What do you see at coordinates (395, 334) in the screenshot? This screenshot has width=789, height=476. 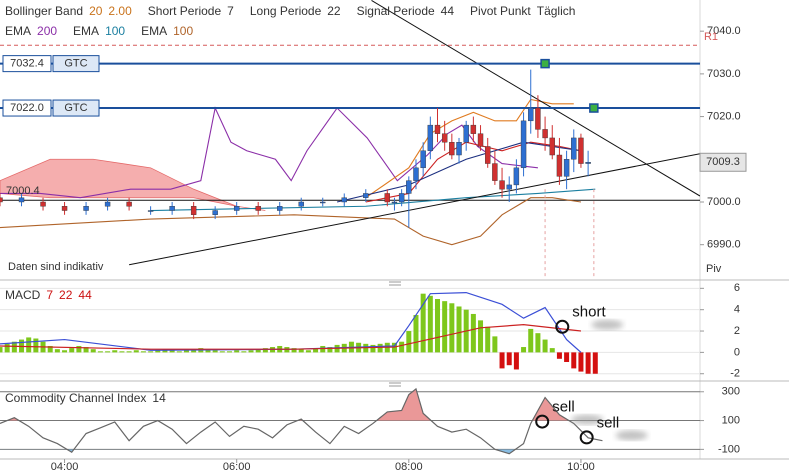 I see `grip` at bounding box center [395, 334].